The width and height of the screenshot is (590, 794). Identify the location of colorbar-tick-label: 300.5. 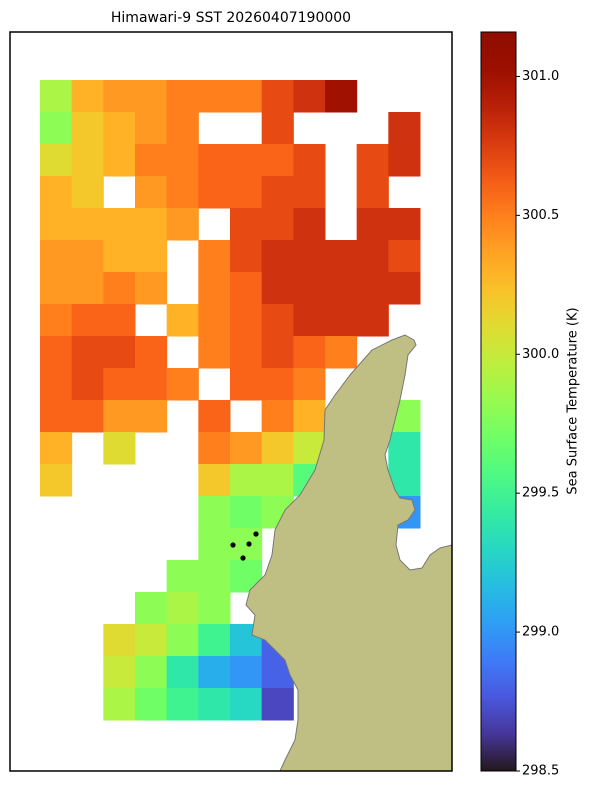
(540, 215).